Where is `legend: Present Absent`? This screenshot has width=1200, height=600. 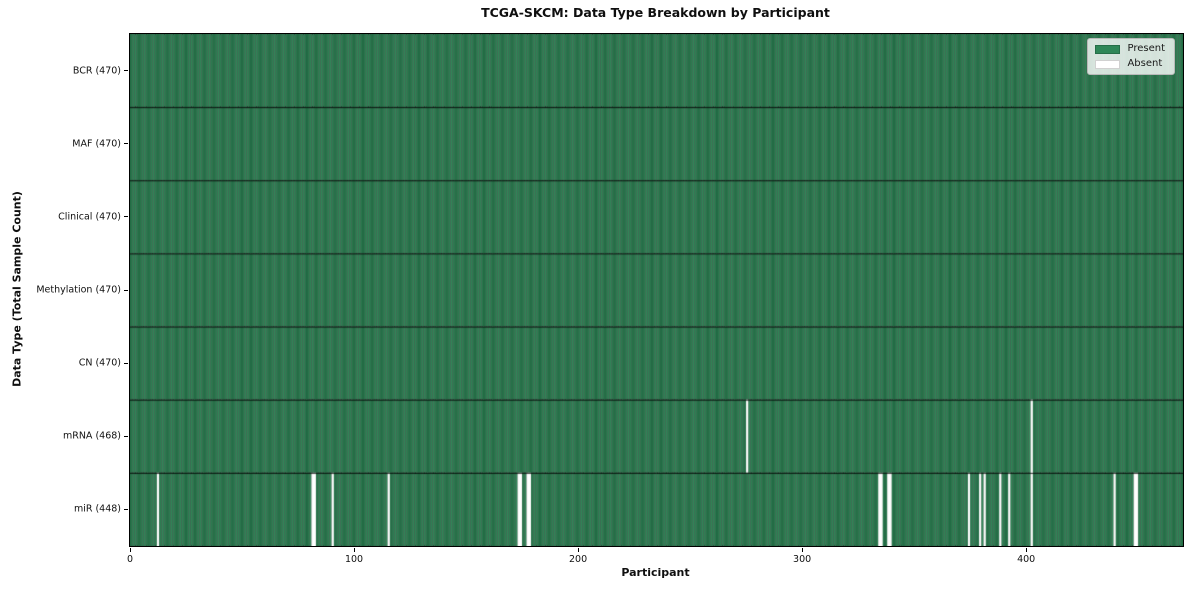 legend: Present Absent is located at coordinates (1131, 56).